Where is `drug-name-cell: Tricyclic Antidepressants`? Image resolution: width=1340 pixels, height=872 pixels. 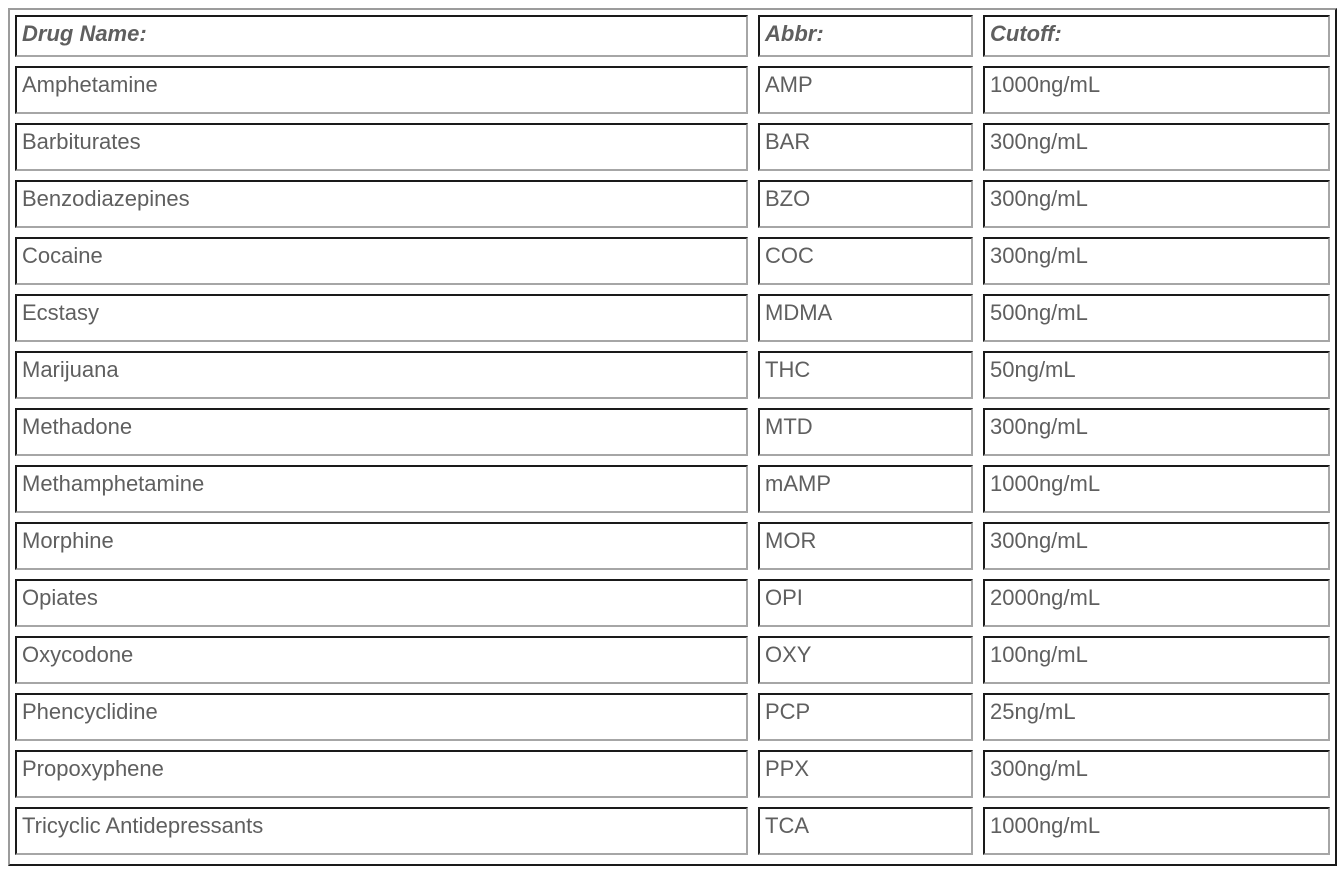
drug-name-cell: Tricyclic Antidepressants is located at coordinates (381, 830).